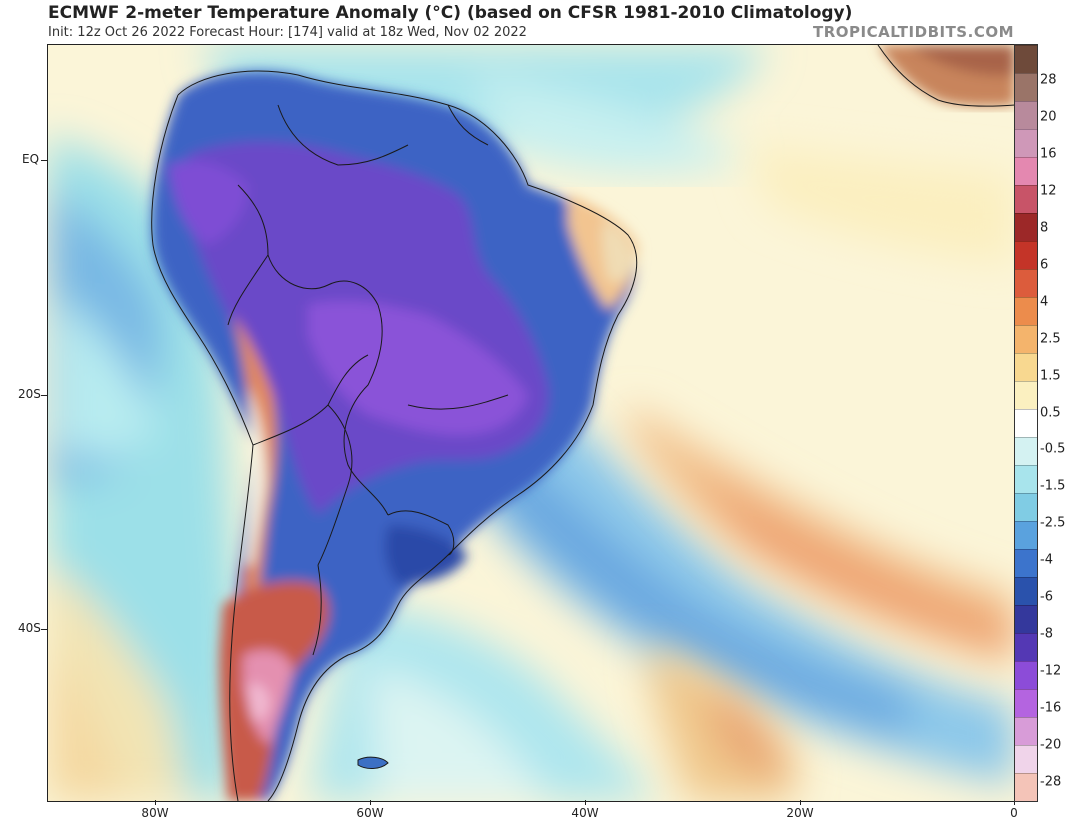 This screenshot has height=825, width=1080. What do you see at coordinates (585, 813) in the screenshot?
I see `lon-label-40w: 40W` at bounding box center [585, 813].